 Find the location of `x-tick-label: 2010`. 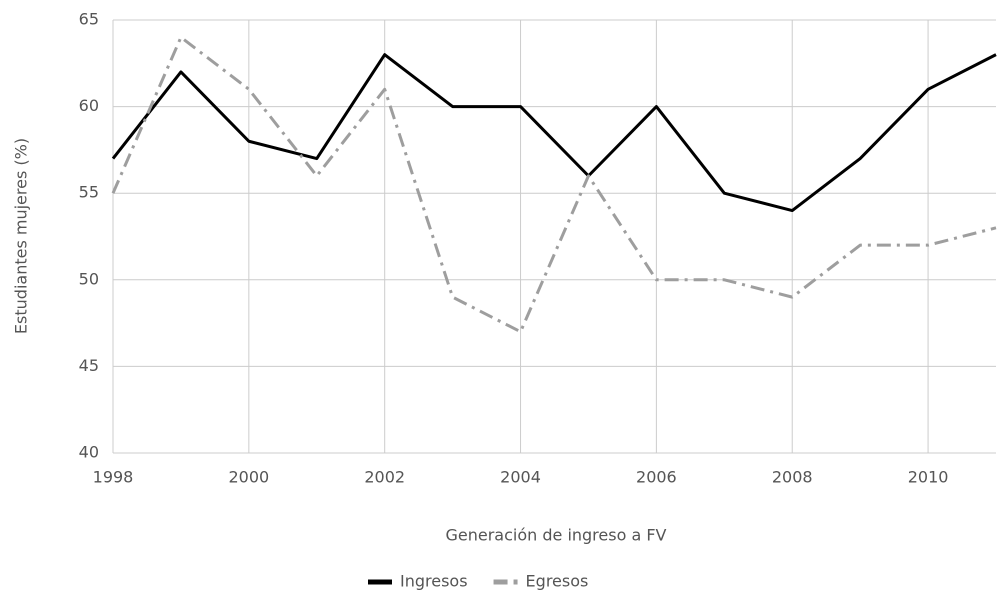

x-tick-label: 2010 is located at coordinates (928, 477).